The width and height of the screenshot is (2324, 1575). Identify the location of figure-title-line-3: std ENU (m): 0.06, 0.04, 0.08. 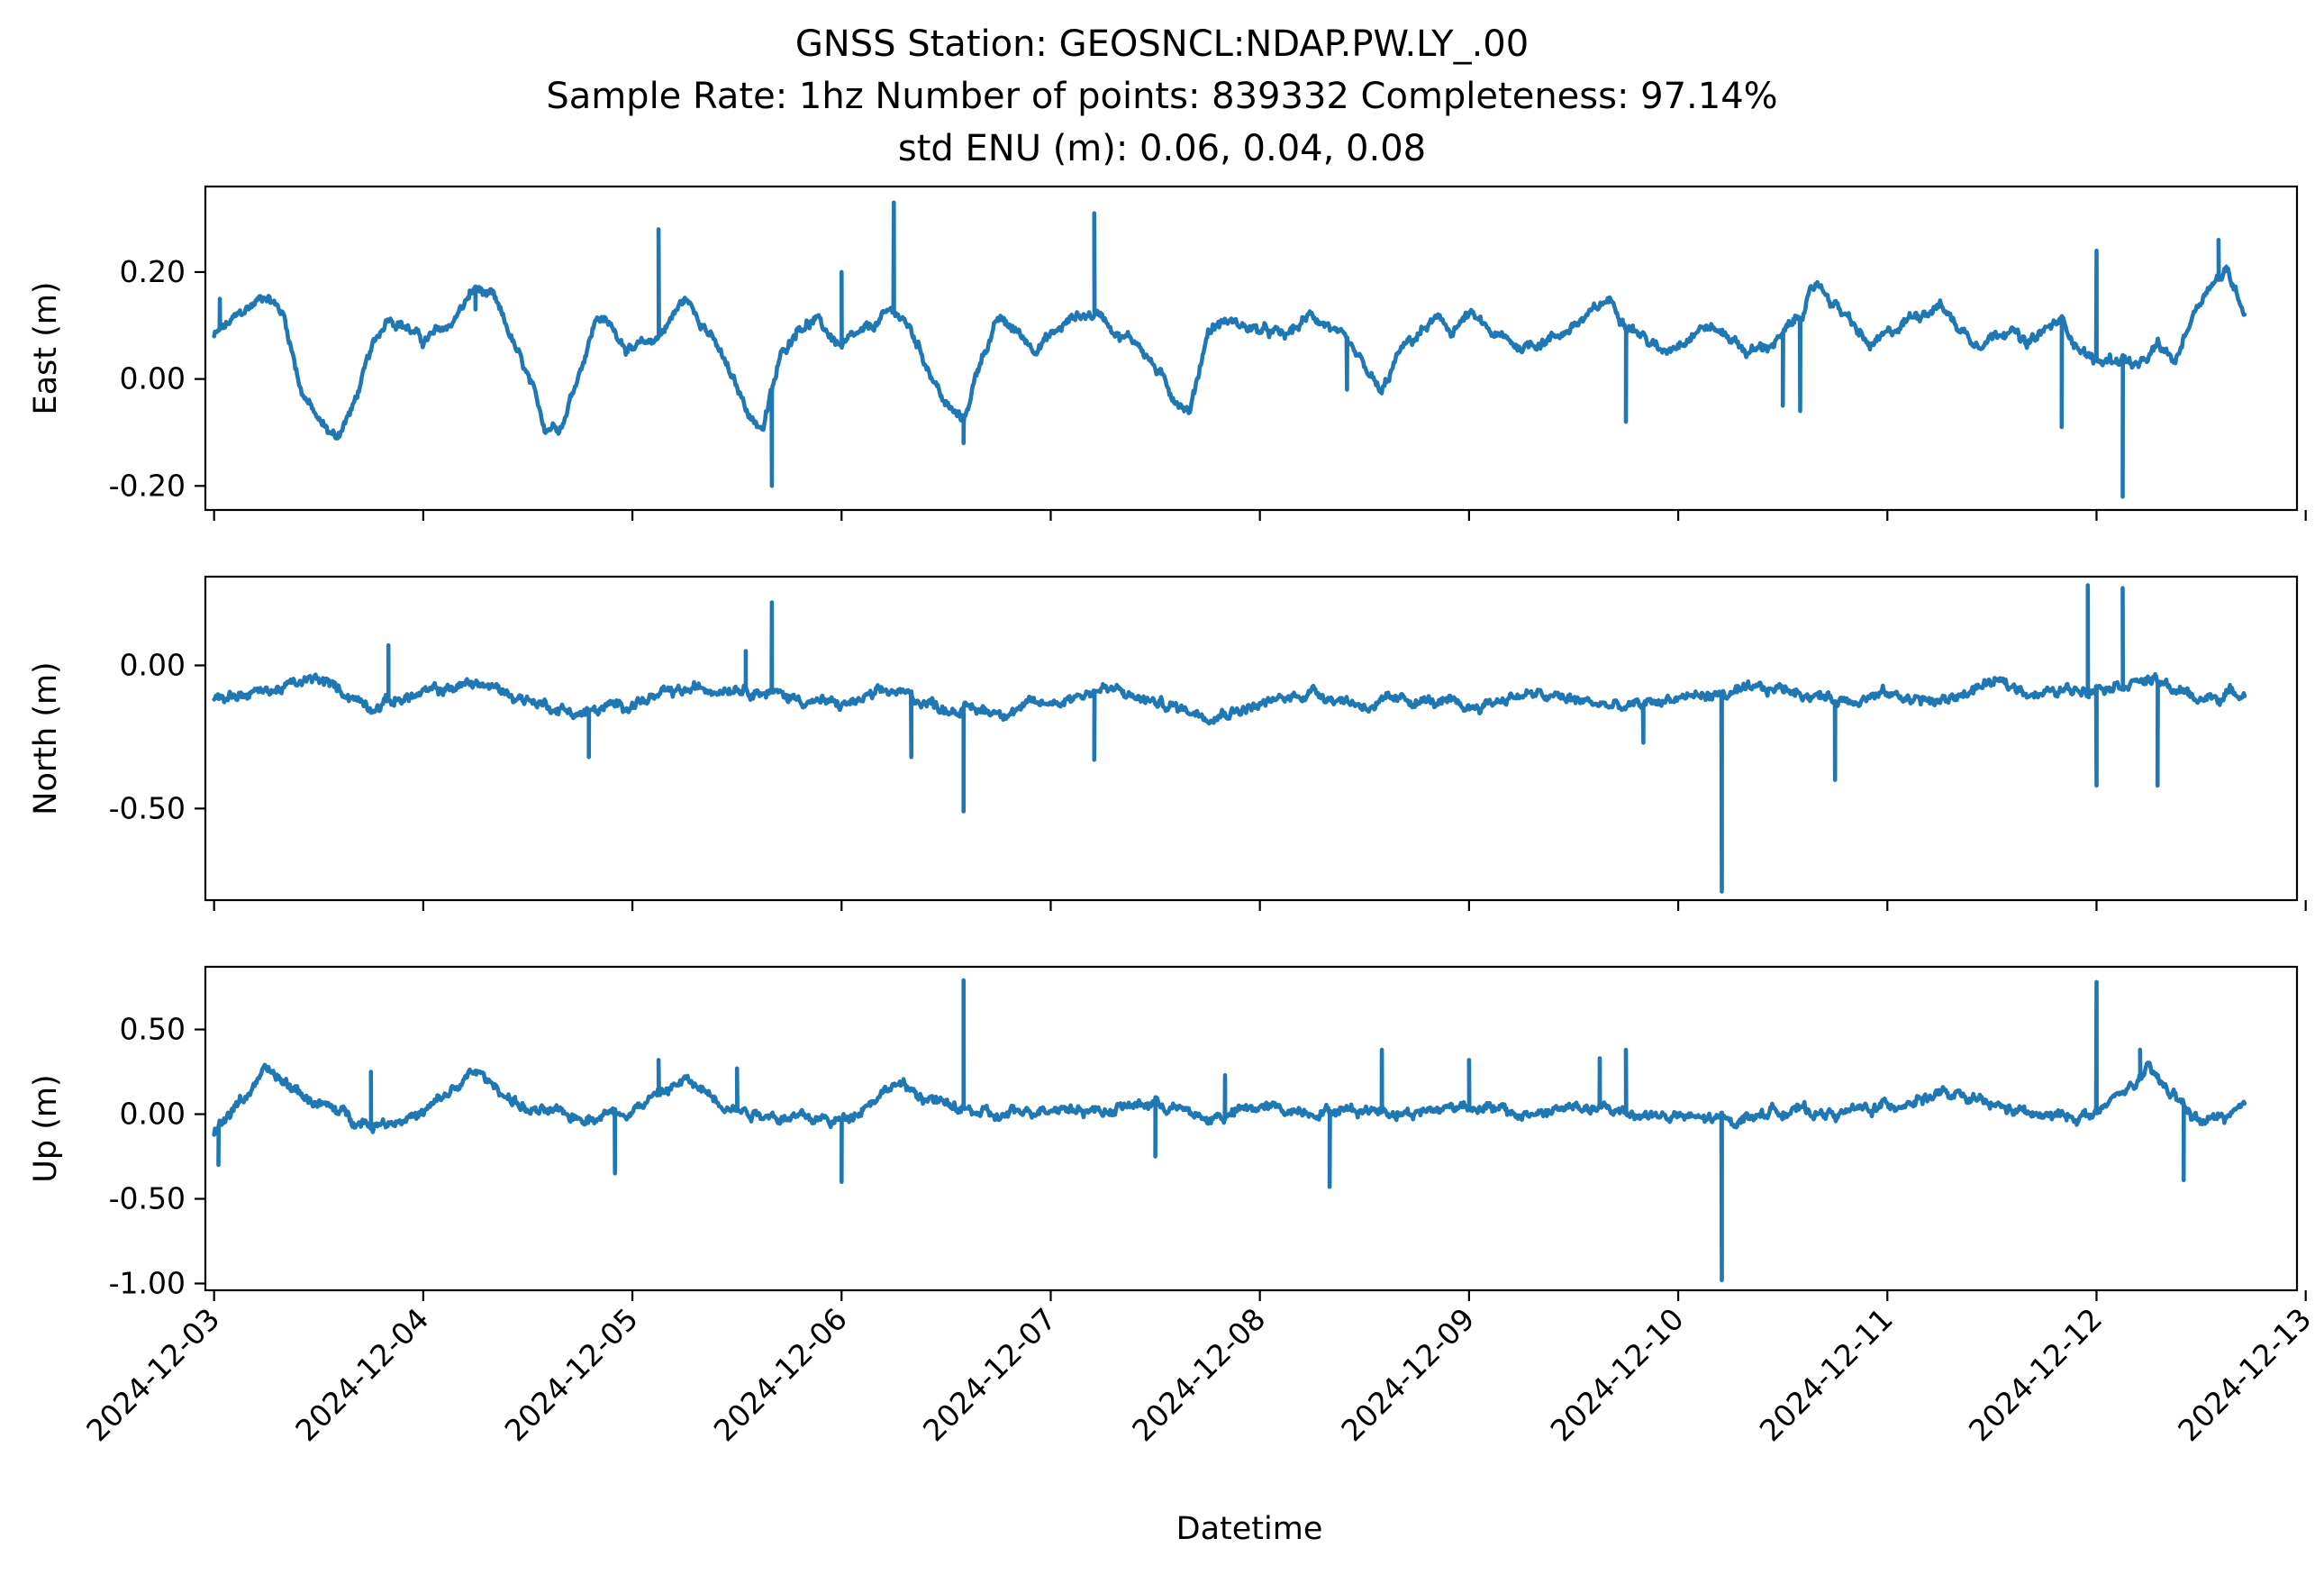
(1162, 148).